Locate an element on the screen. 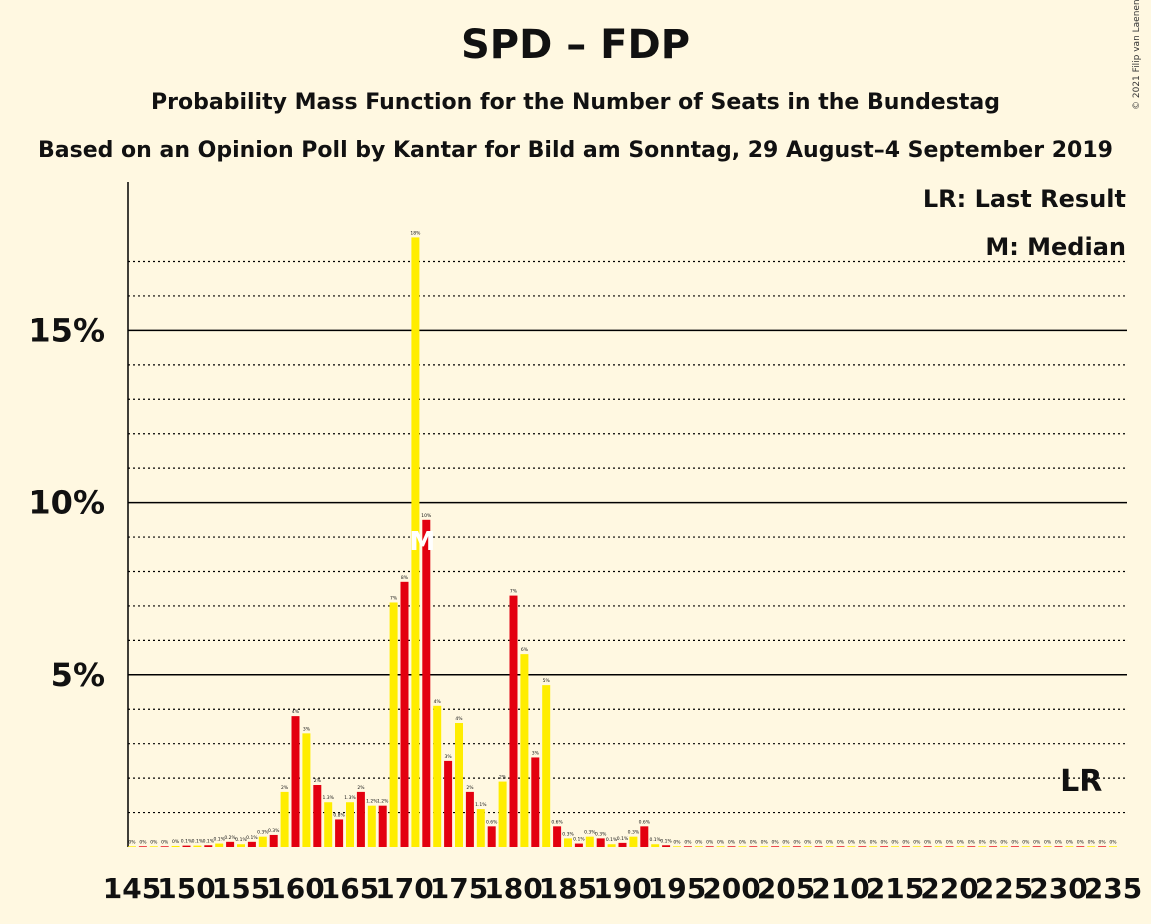  bar-label-seat-146: 0% is located at coordinates (143, 842).